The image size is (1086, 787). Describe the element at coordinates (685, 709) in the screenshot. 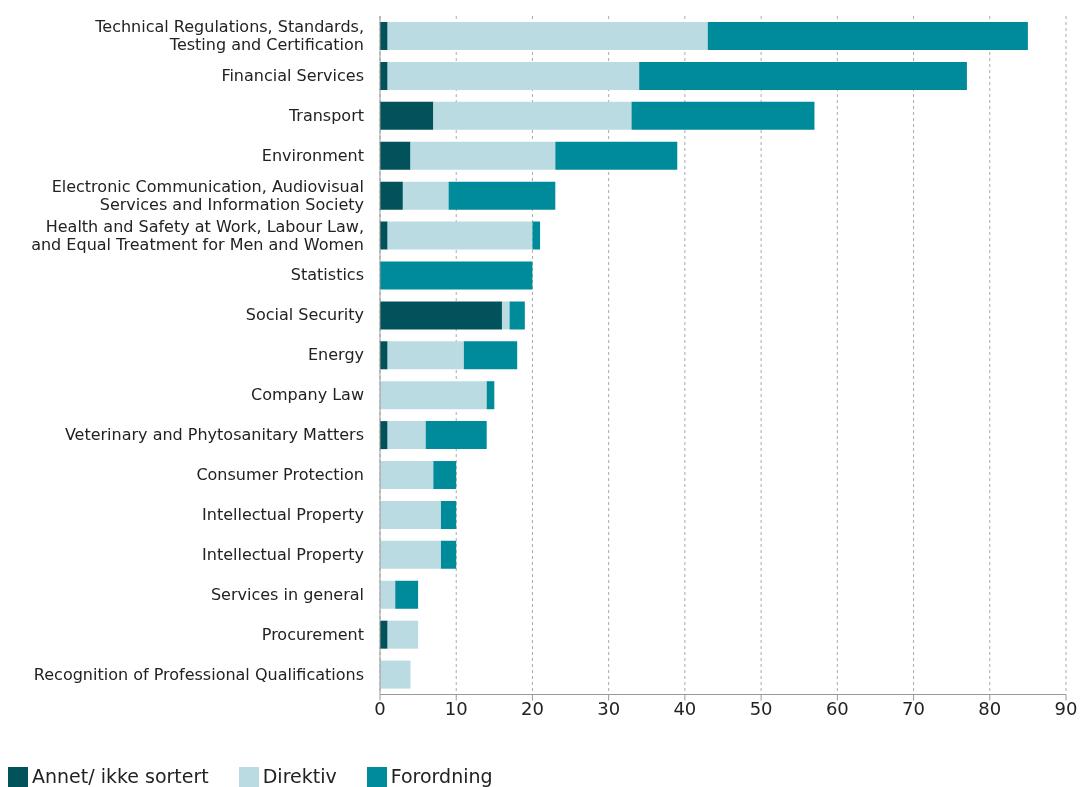

I see `x-tick-label: 40` at that location.